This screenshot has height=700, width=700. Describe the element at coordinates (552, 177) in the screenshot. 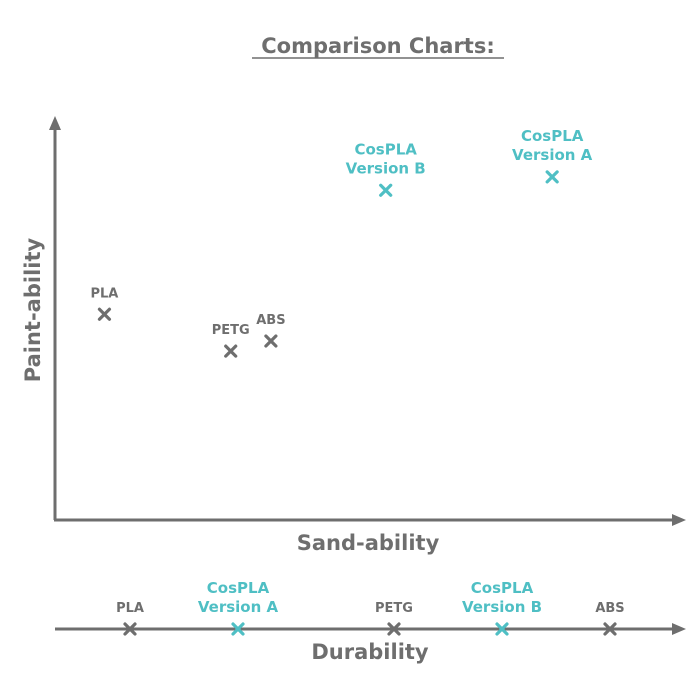

I see `cospla-version-a-marker` at that location.